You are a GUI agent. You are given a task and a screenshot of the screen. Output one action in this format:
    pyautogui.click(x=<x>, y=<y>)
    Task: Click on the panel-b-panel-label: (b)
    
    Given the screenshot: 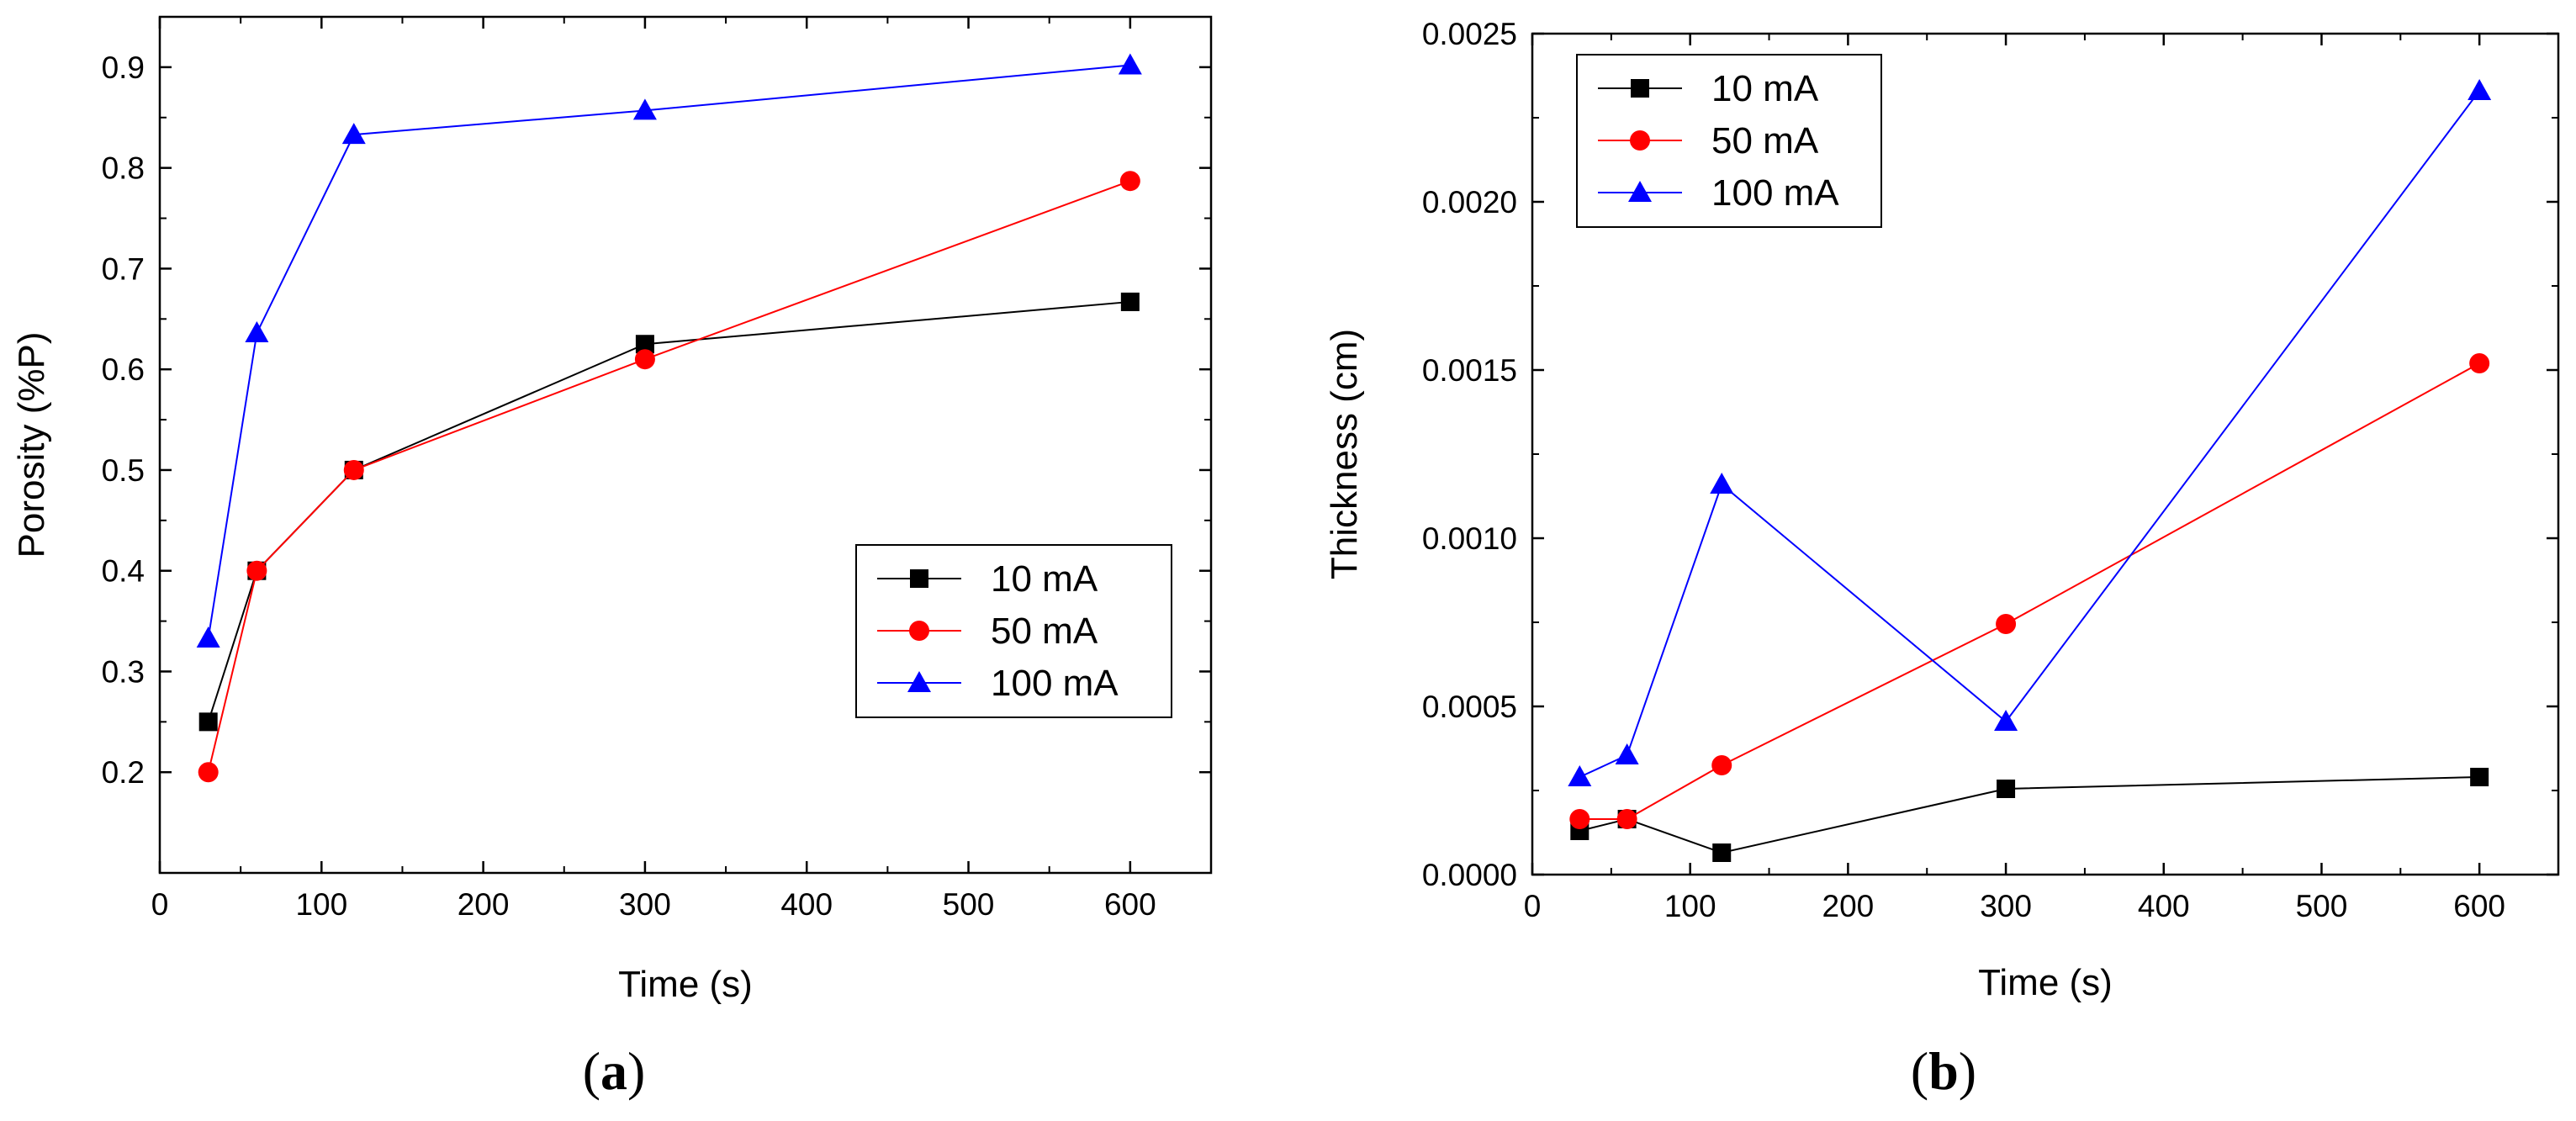 What is the action you would take?
    pyautogui.click(x=1943, y=1071)
    